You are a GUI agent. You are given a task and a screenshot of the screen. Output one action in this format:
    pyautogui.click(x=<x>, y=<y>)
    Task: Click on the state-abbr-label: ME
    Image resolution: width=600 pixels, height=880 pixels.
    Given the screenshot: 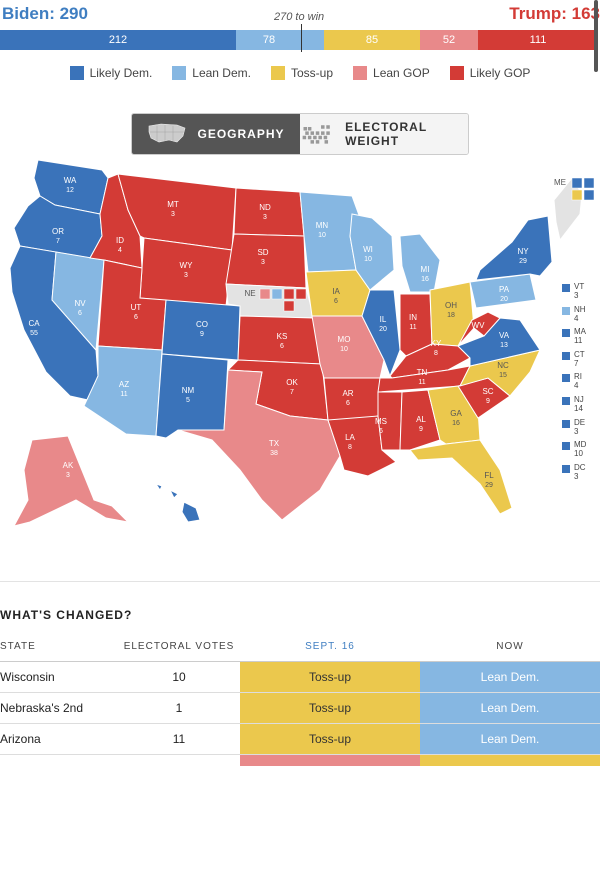 What is the action you would take?
    pyautogui.click(x=560, y=182)
    